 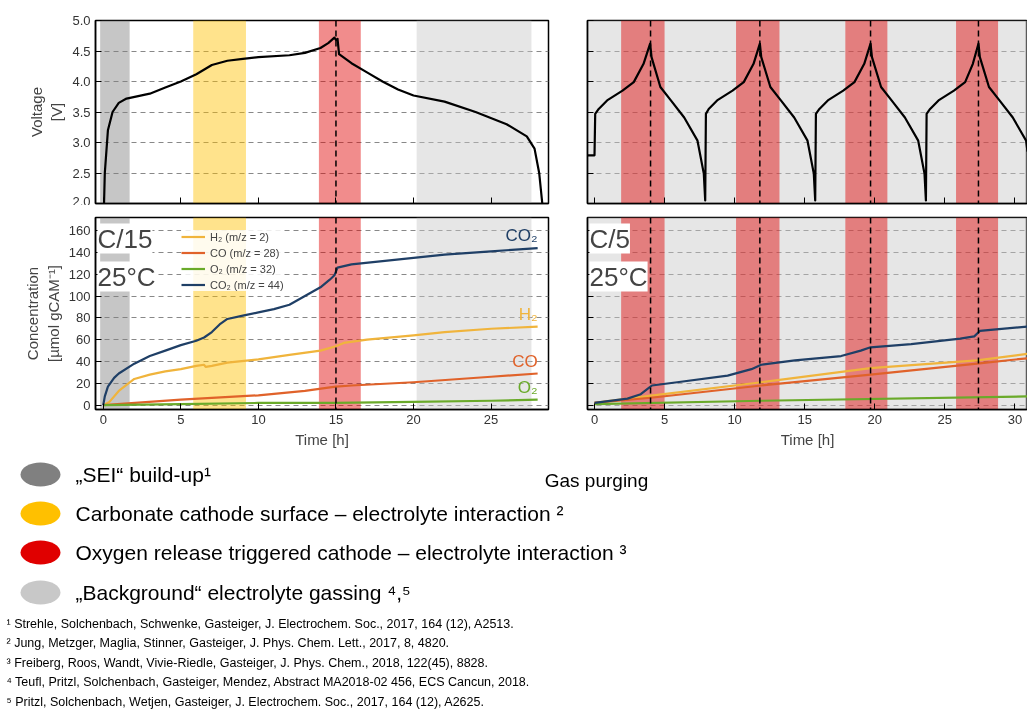 I want to click on y-tick-label: 140, so click(x=79, y=252).